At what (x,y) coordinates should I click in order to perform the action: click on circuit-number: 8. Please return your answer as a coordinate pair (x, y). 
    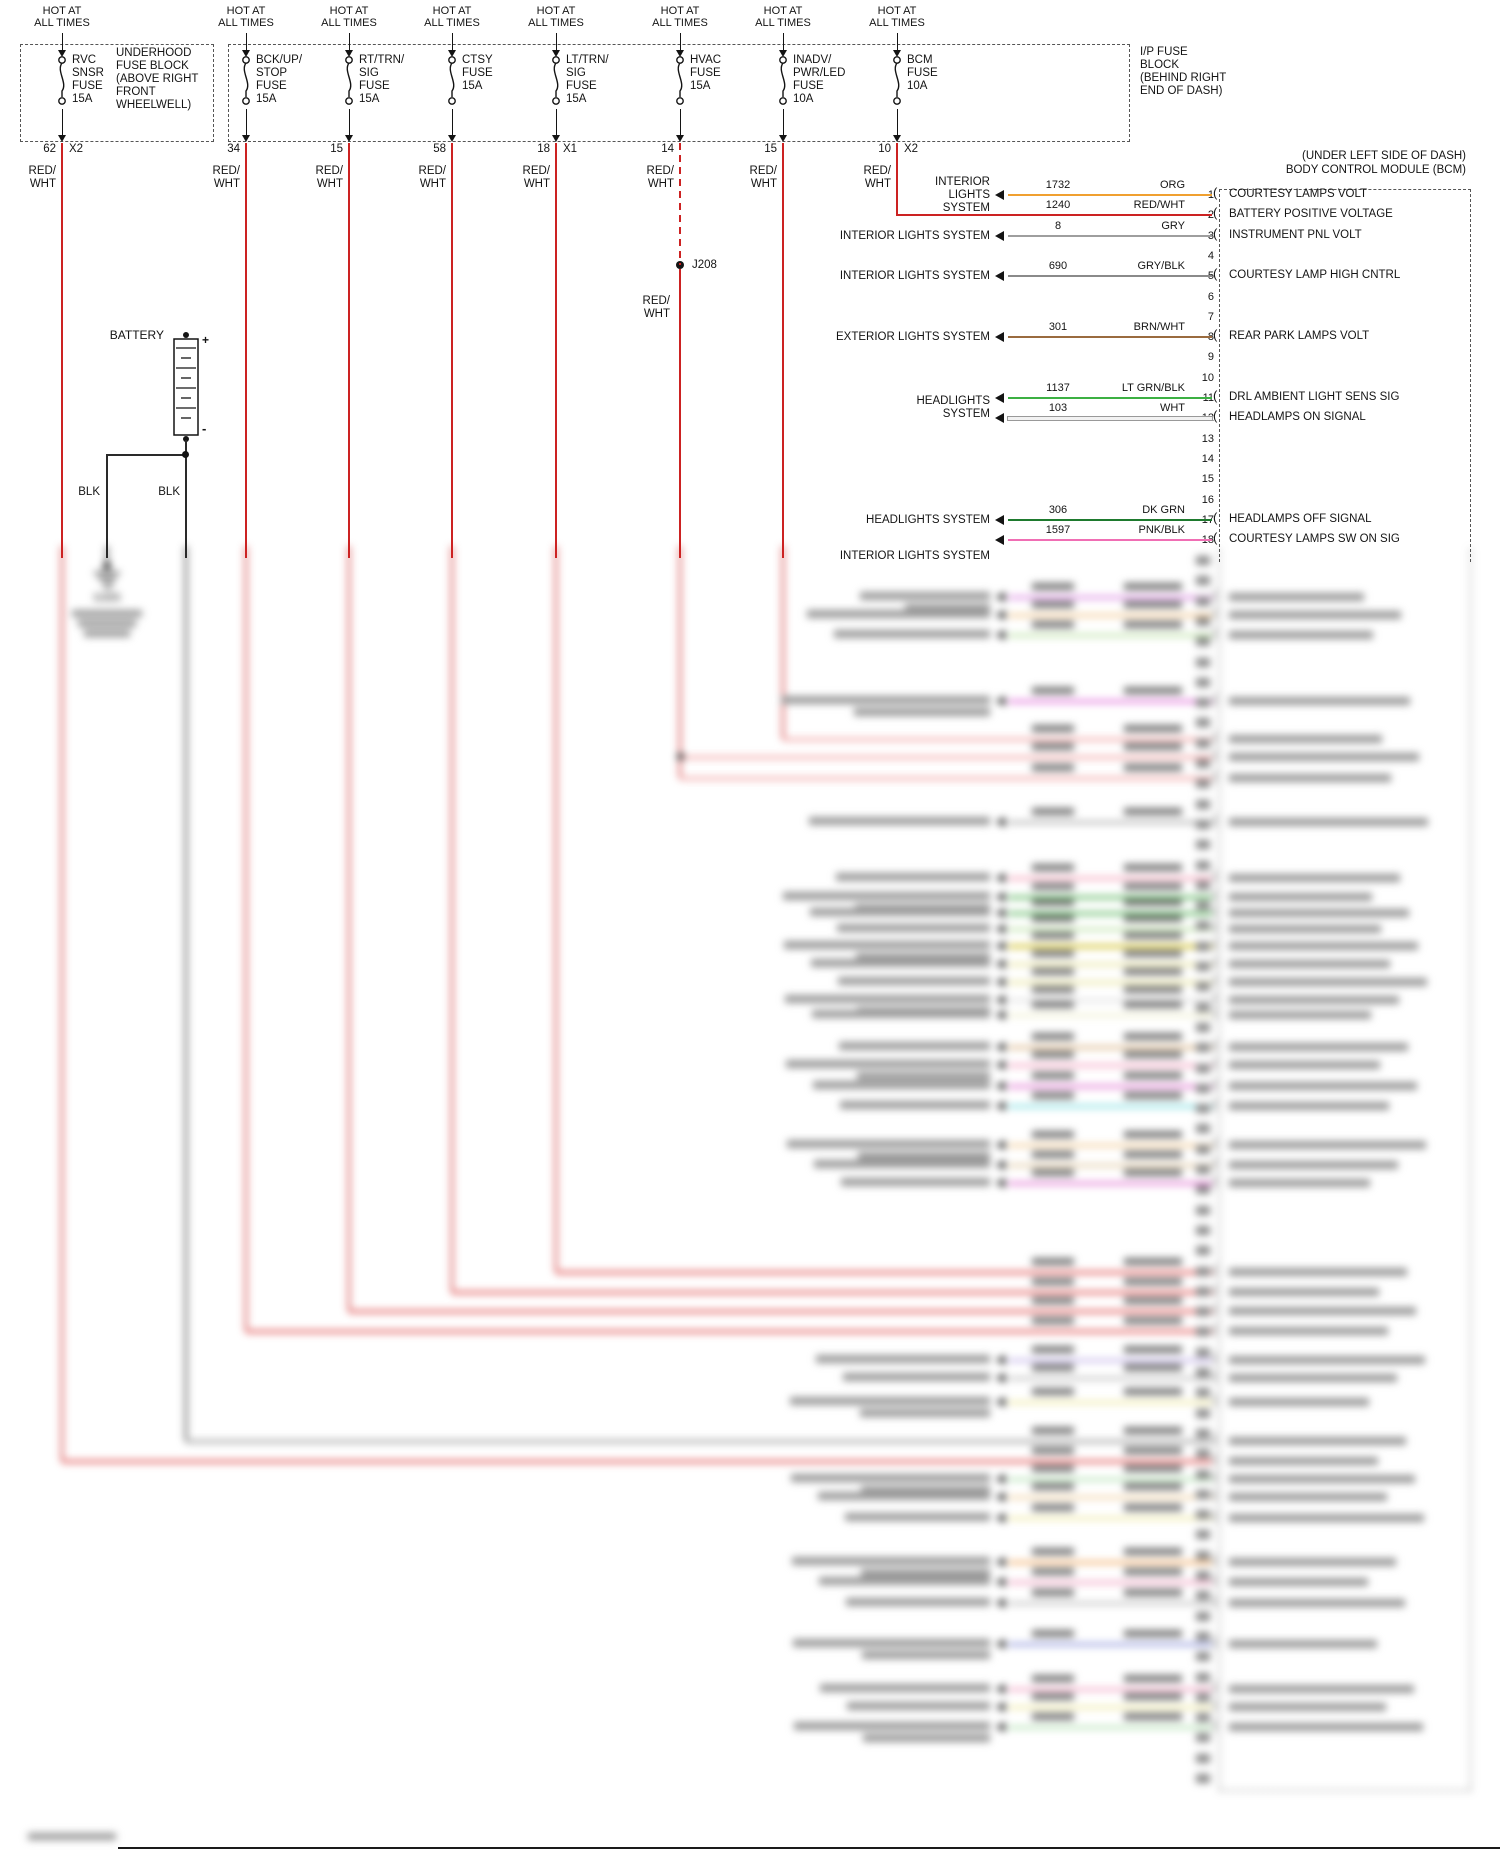
    Looking at the image, I should click on (1058, 226).